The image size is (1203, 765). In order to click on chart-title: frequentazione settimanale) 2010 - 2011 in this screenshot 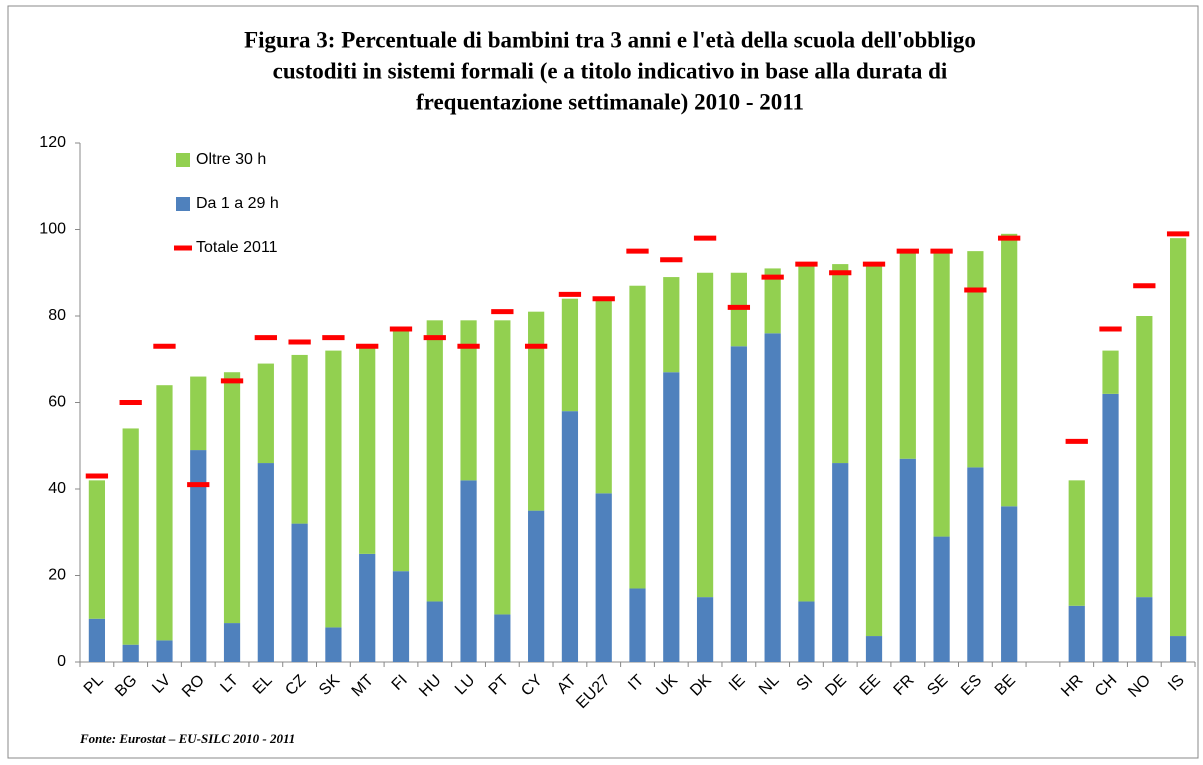, I will do `click(610, 101)`.